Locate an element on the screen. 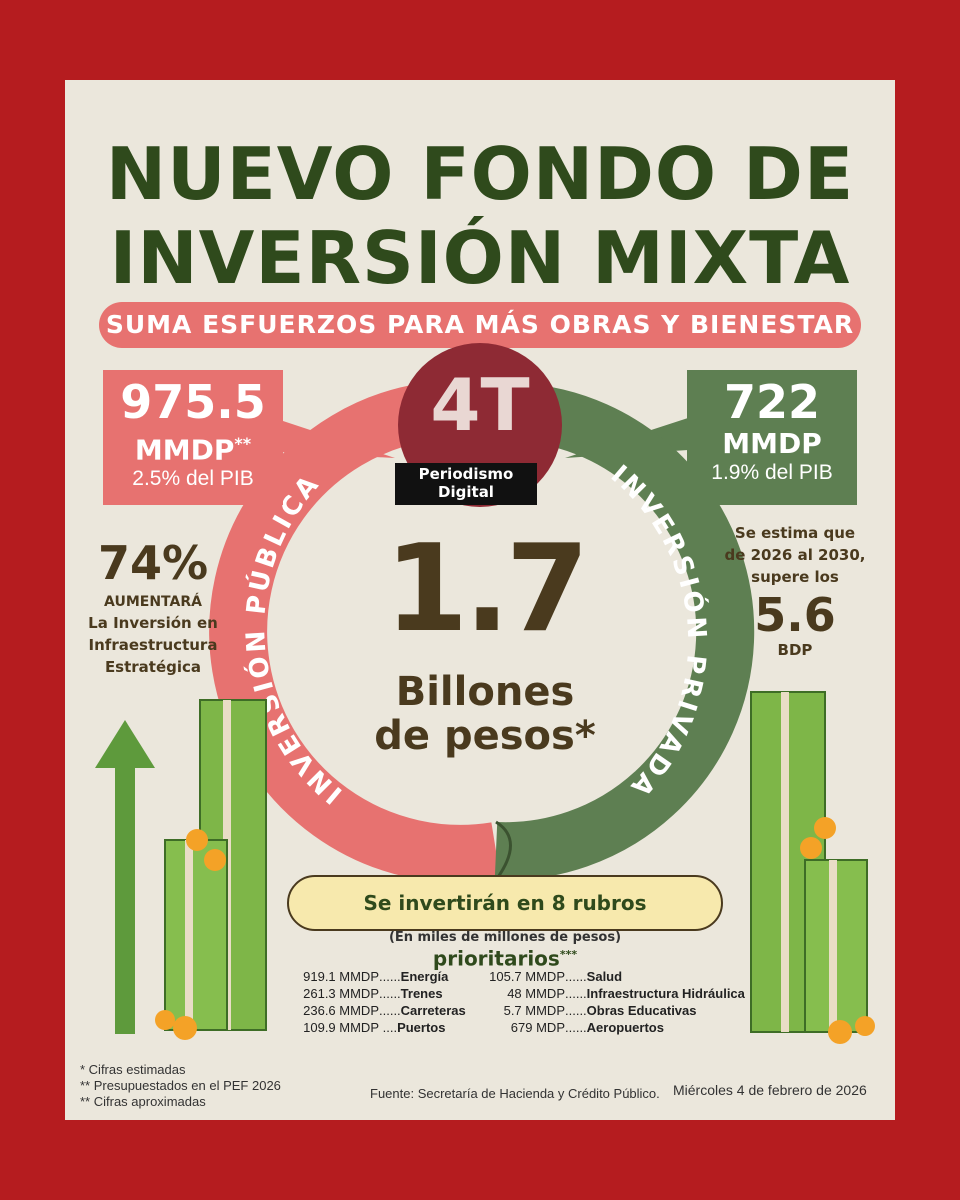  total-value: 1.7 is located at coordinates (487, 589).